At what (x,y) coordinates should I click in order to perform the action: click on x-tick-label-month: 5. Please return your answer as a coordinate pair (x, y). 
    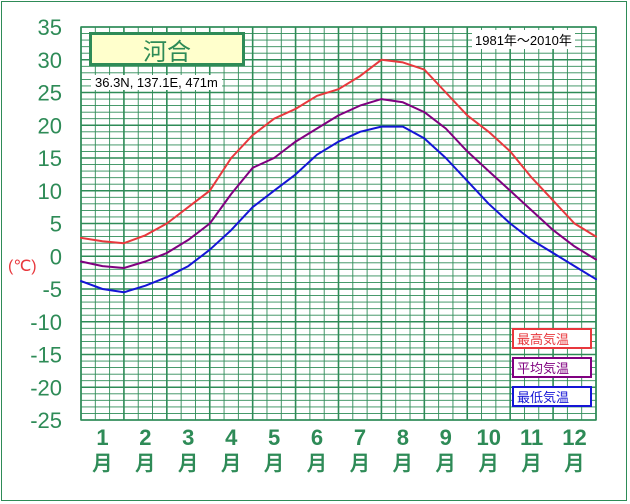
    Looking at the image, I should click on (274, 437).